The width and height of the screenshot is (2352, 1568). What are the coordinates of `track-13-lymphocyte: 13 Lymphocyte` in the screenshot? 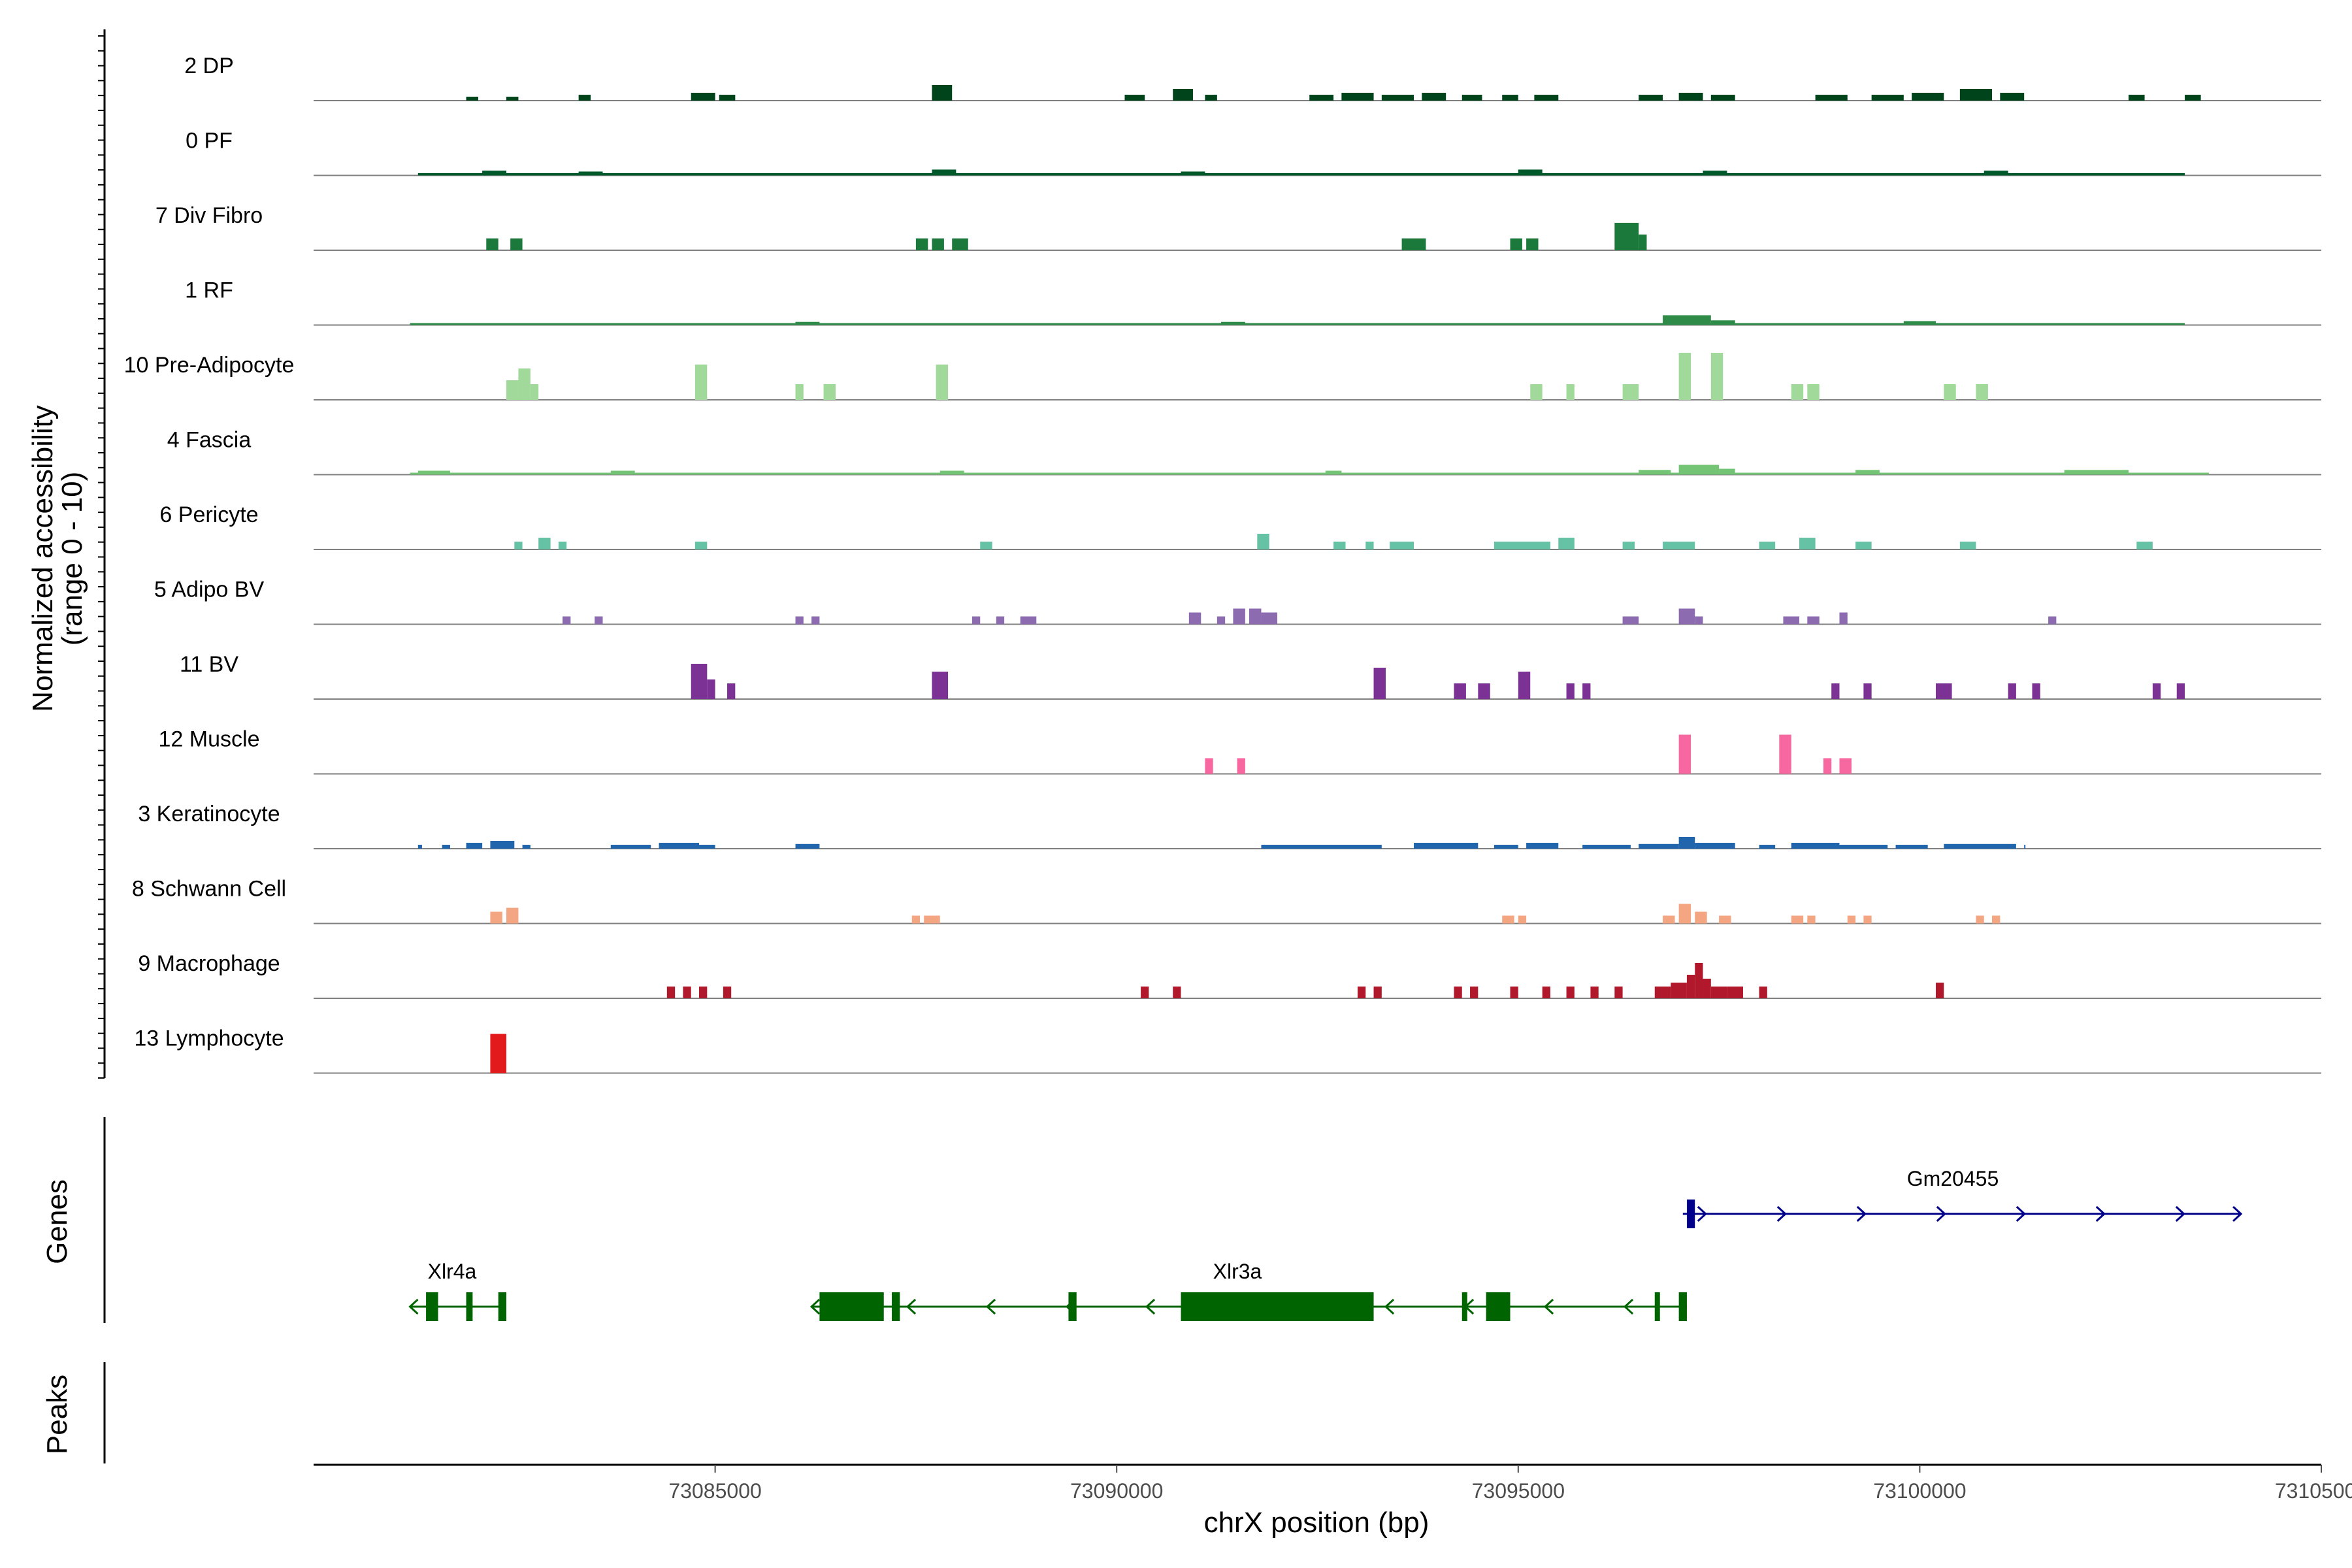 It's located at (1227, 1050).